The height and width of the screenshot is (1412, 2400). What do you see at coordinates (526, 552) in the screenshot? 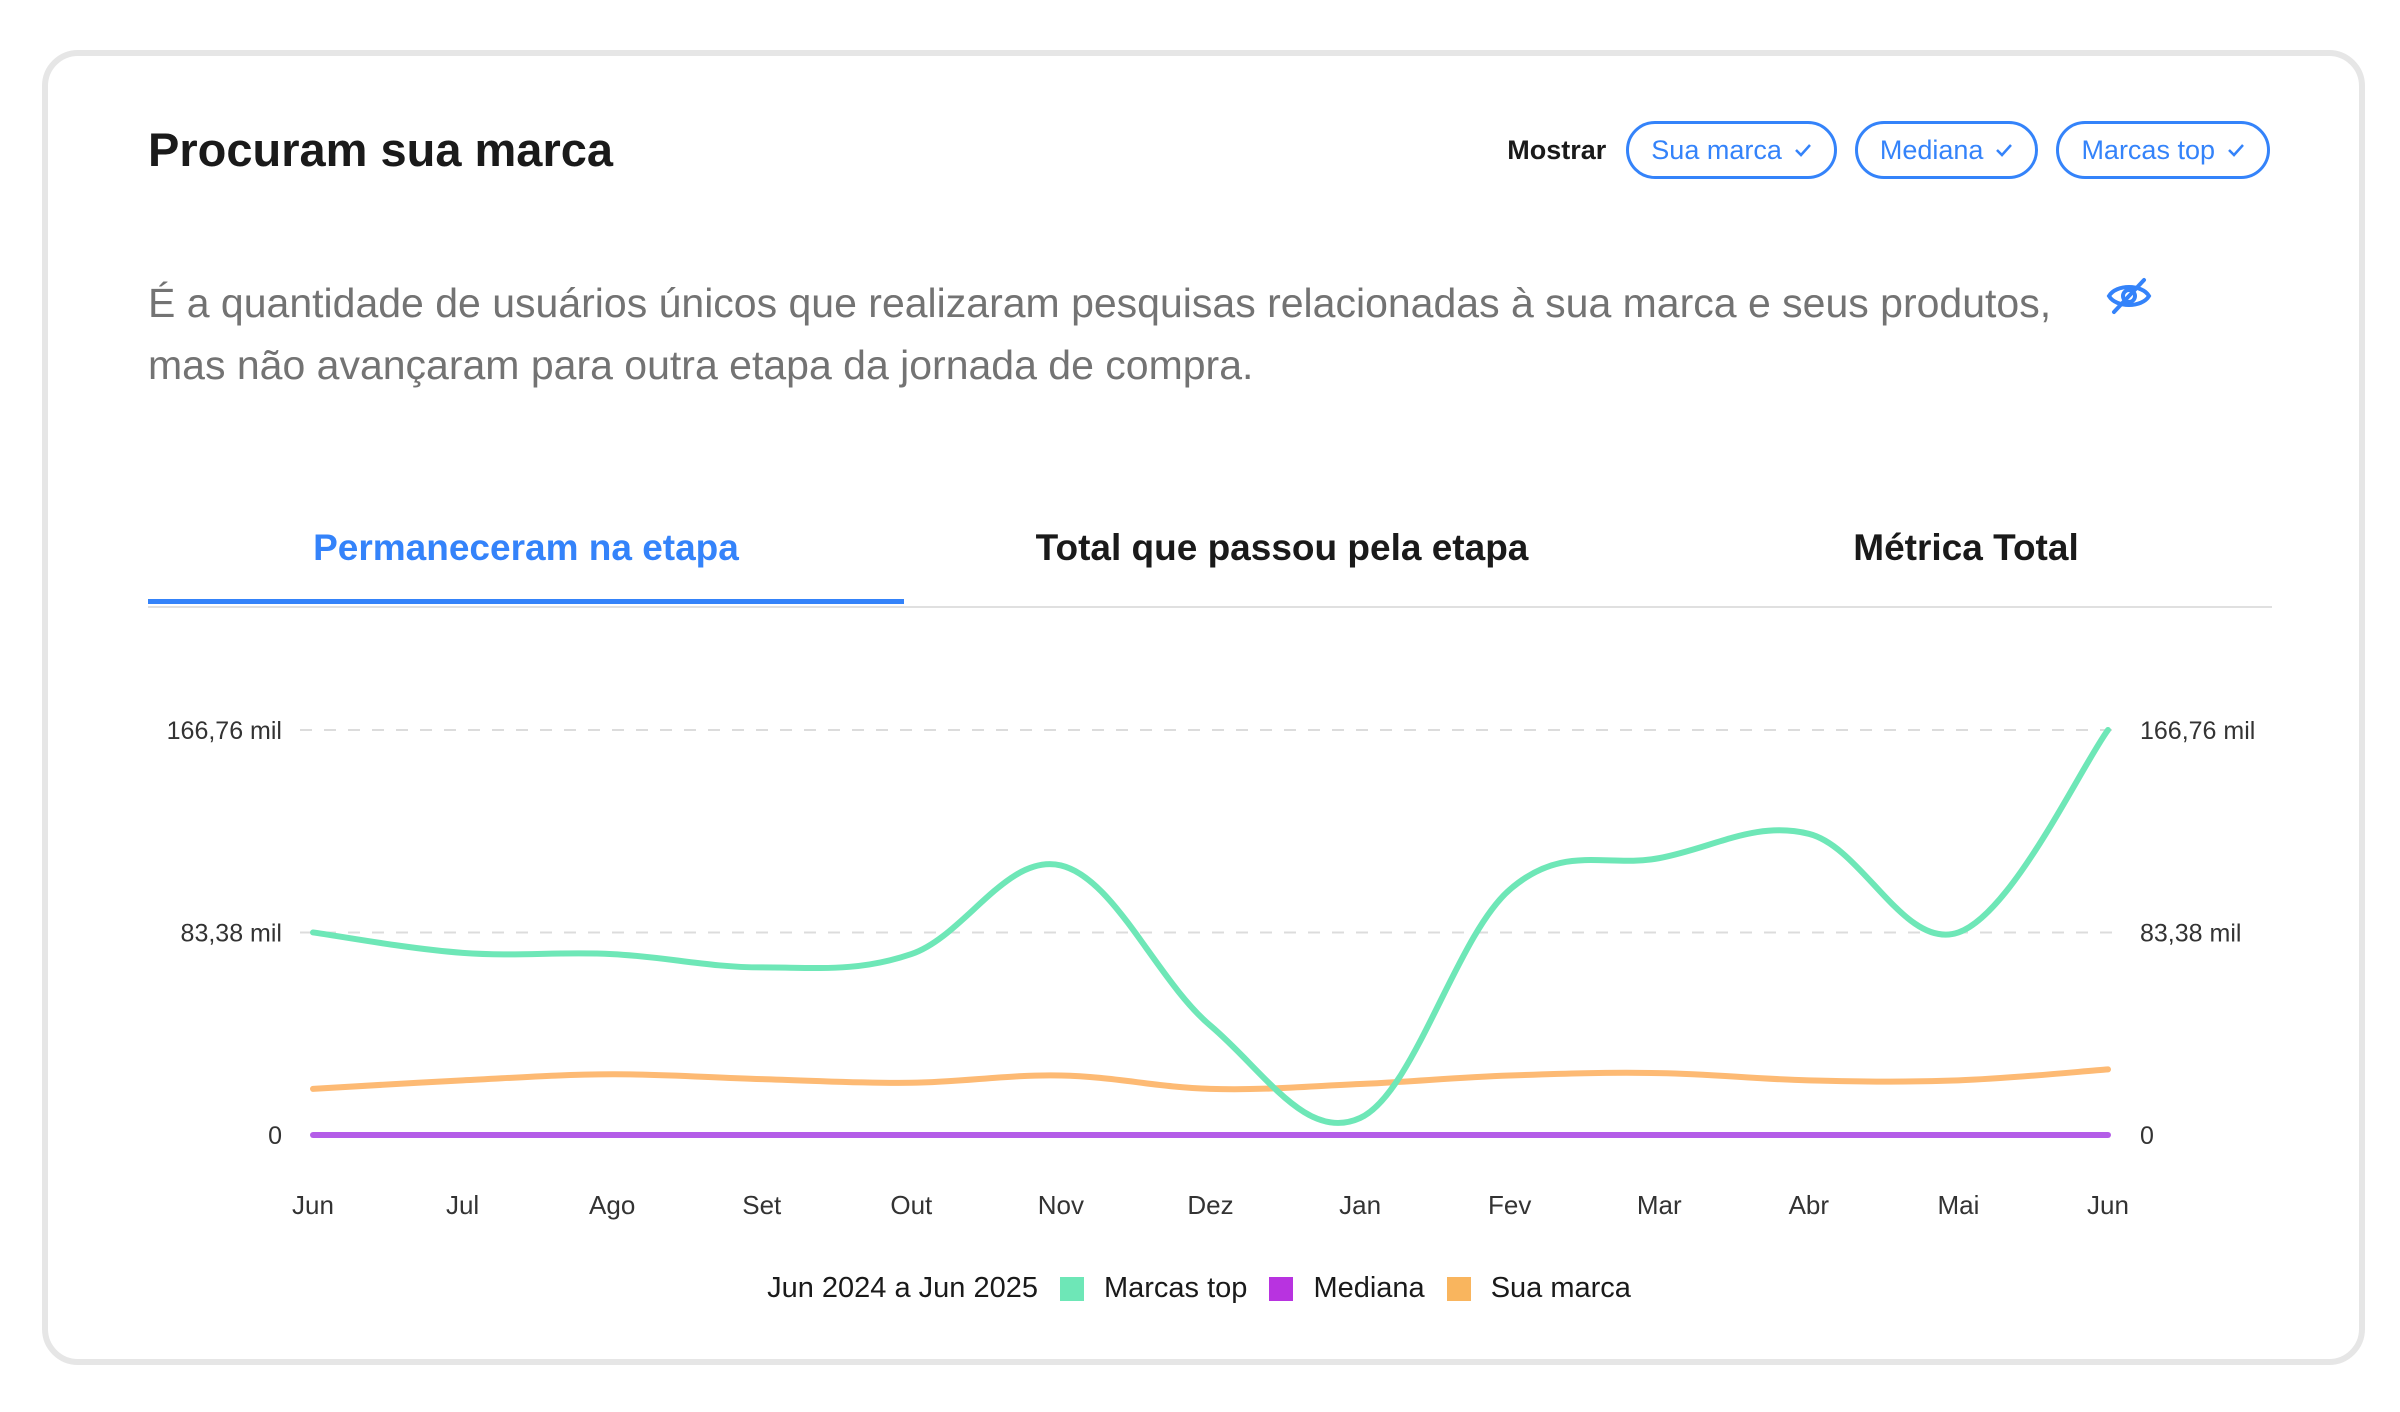
I see `tab-permaneceram-na-etapa: Permaneceram na etapa` at bounding box center [526, 552].